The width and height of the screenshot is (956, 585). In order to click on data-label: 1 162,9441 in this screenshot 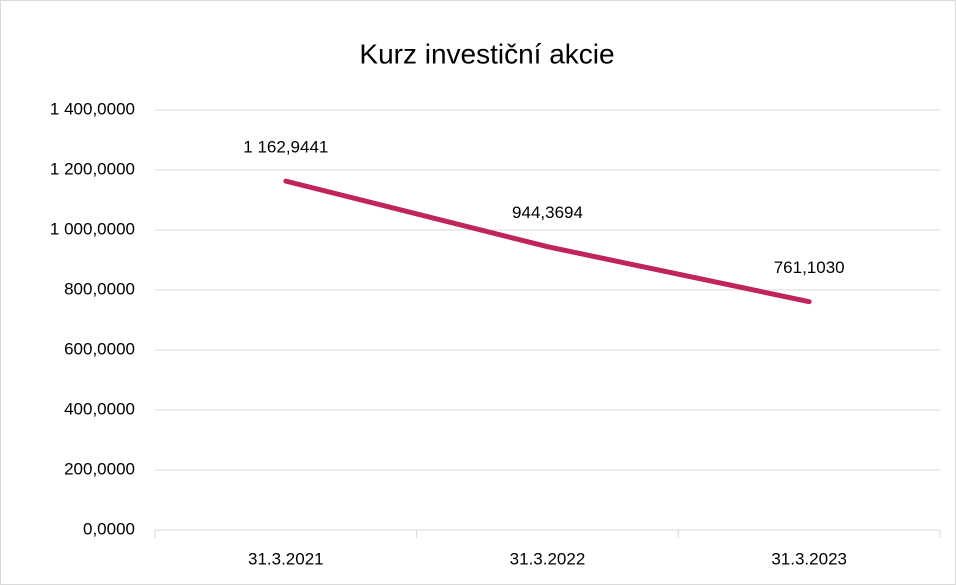, I will do `click(285, 147)`.